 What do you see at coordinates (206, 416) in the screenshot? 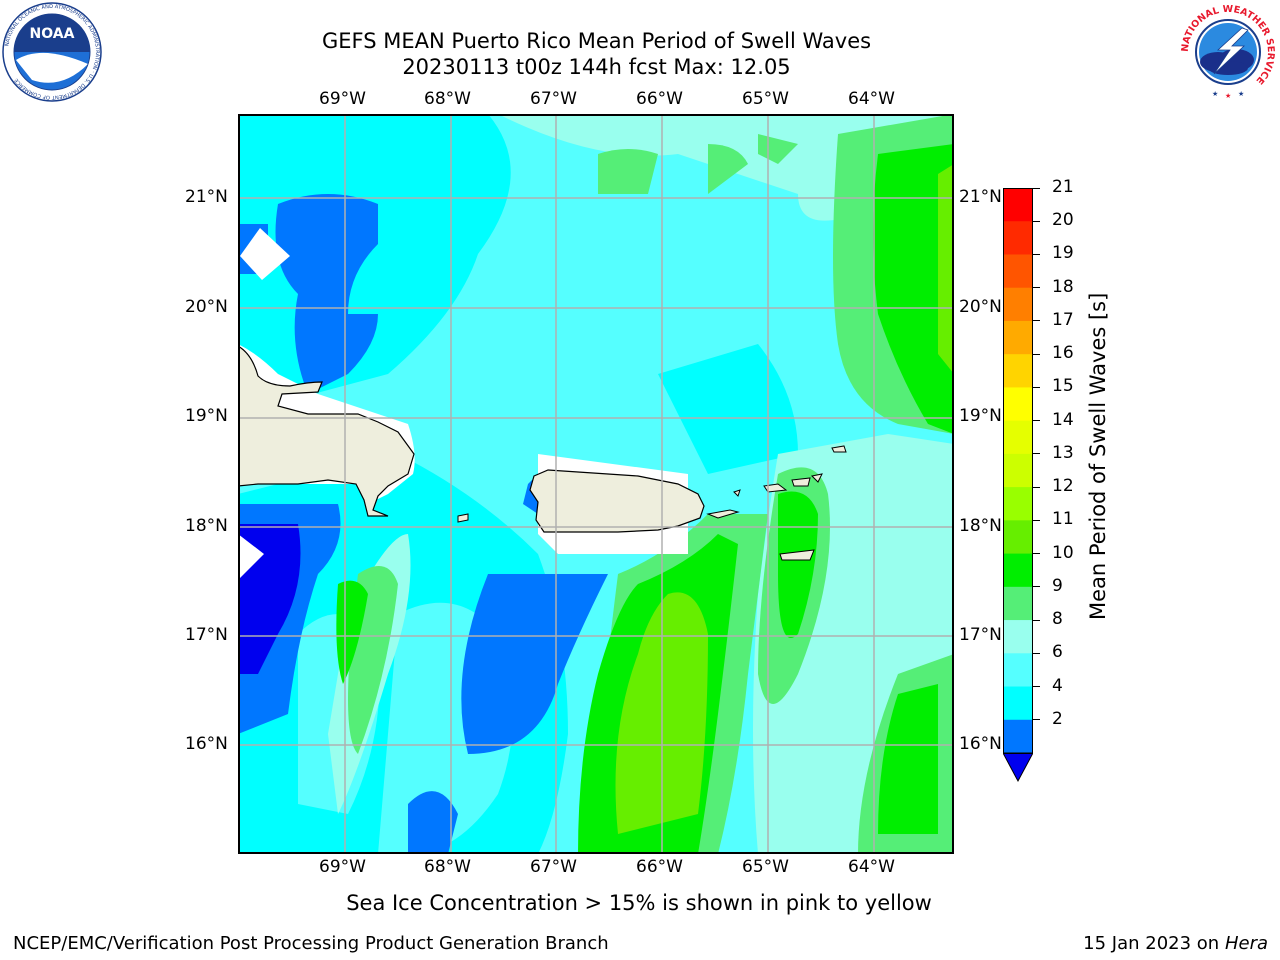
I see `lat-label-left: 19°N` at bounding box center [206, 416].